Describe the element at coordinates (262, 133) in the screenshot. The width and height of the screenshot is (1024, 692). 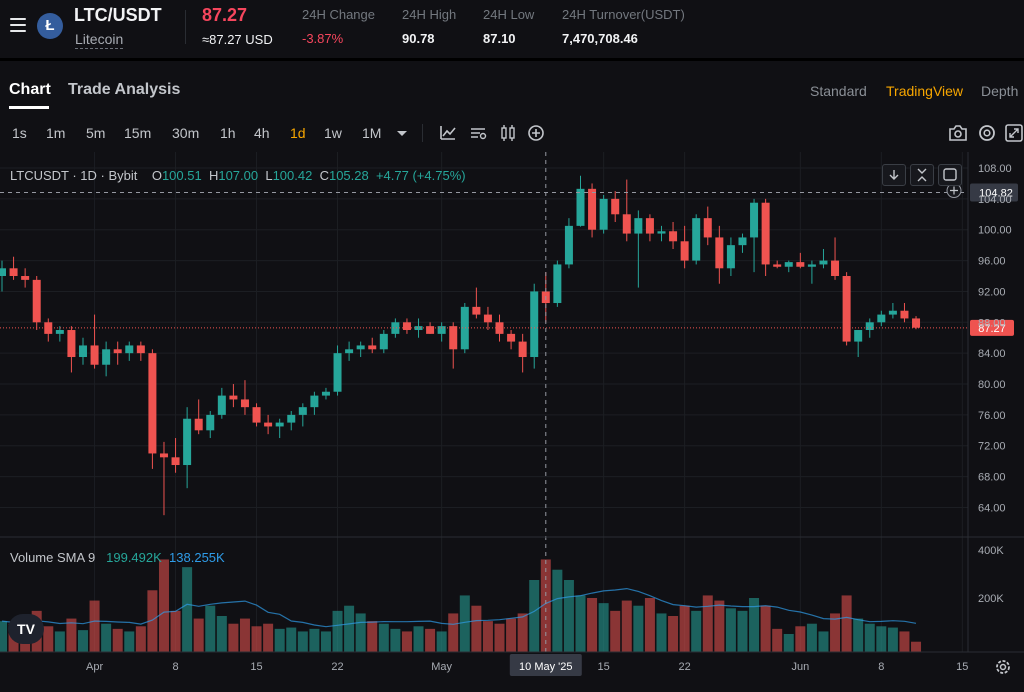
I see `interval-4h: 4h` at that location.